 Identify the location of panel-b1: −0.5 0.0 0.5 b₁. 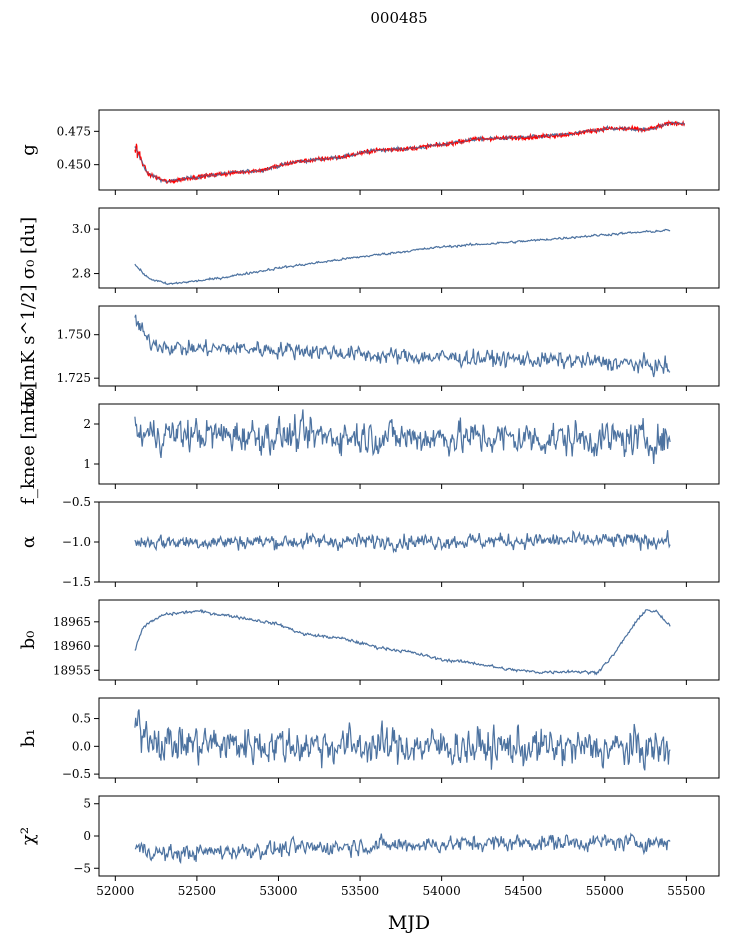
(369, 740).